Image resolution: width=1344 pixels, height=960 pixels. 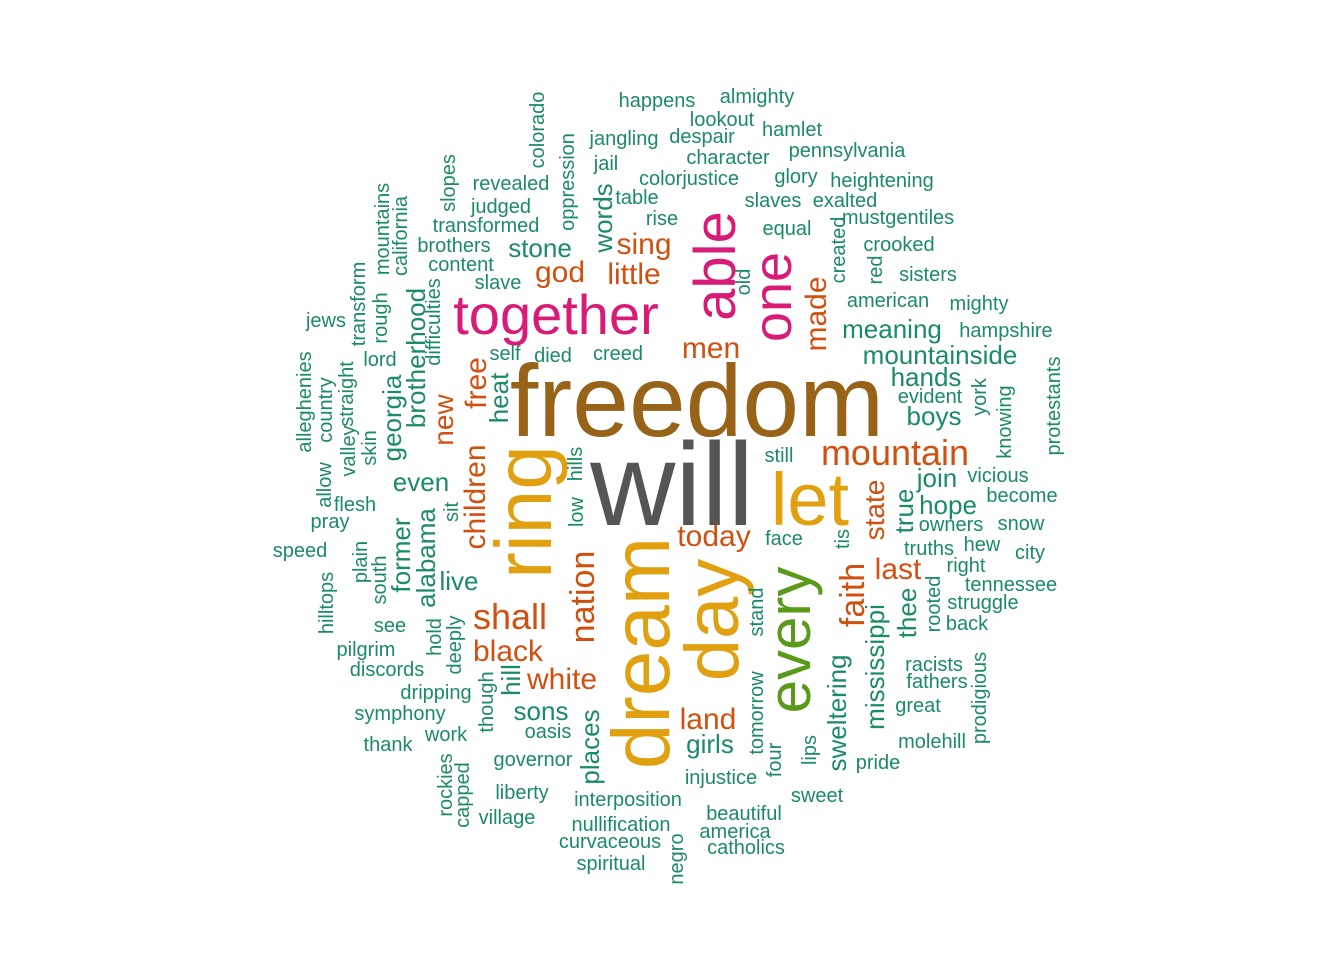 I want to click on word-live: live, so click(x=459, y=581).